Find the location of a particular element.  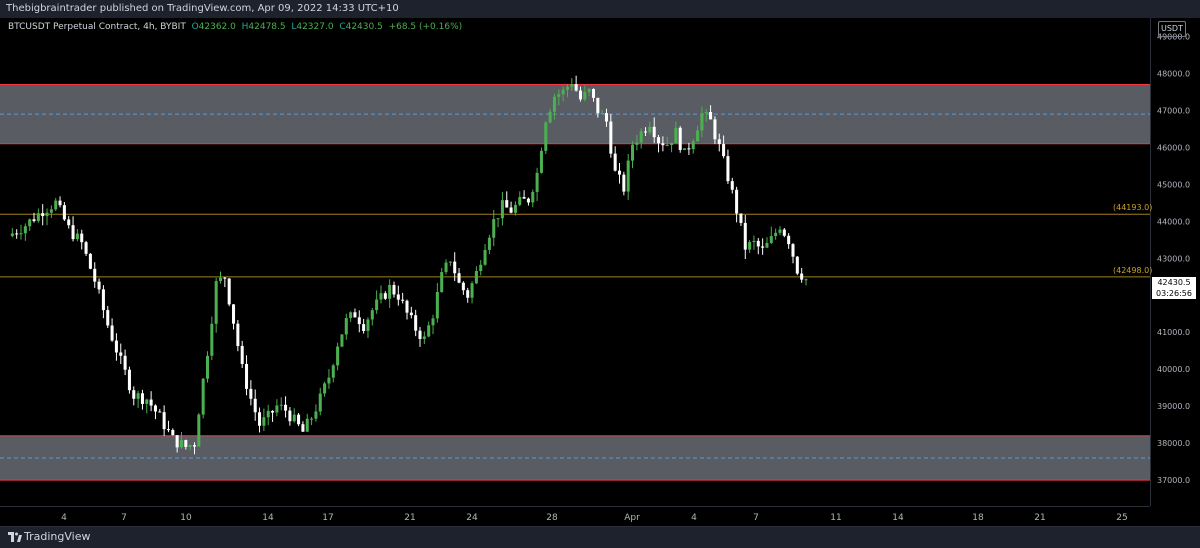

currency-unit-button: USDT is located at coordinates (1172, 29).